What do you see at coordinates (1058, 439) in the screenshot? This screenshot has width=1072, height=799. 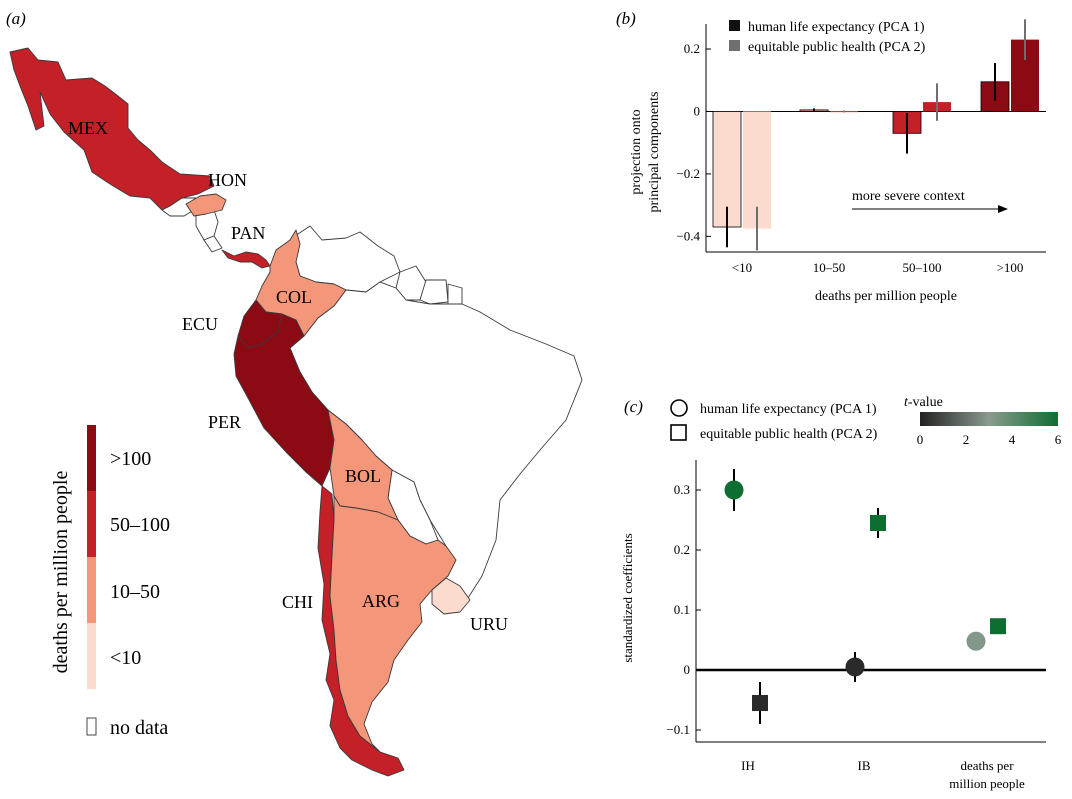 I see `colorbar-tick-label: 6` at bounding box center [1058, 439].